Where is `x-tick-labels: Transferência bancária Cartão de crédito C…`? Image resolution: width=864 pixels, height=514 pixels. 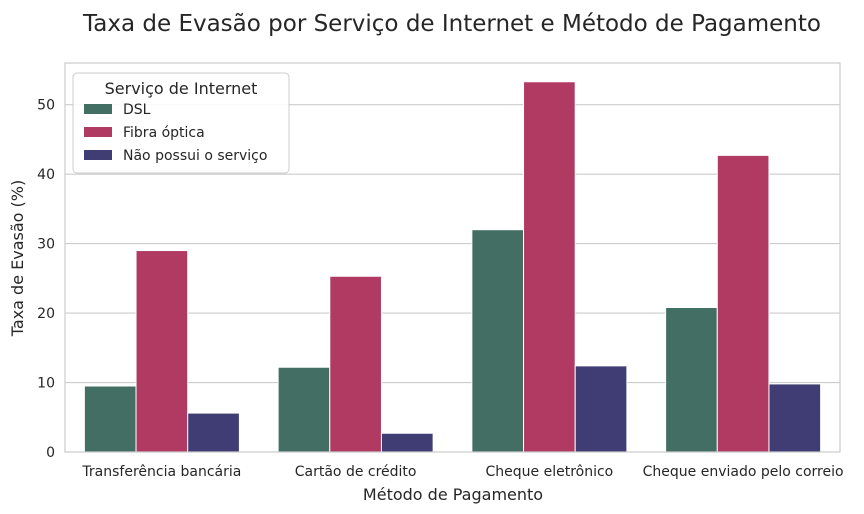
x-tick-labels: Transferência bancária Cartão de crédito C… is located at coordinates (462, 472).